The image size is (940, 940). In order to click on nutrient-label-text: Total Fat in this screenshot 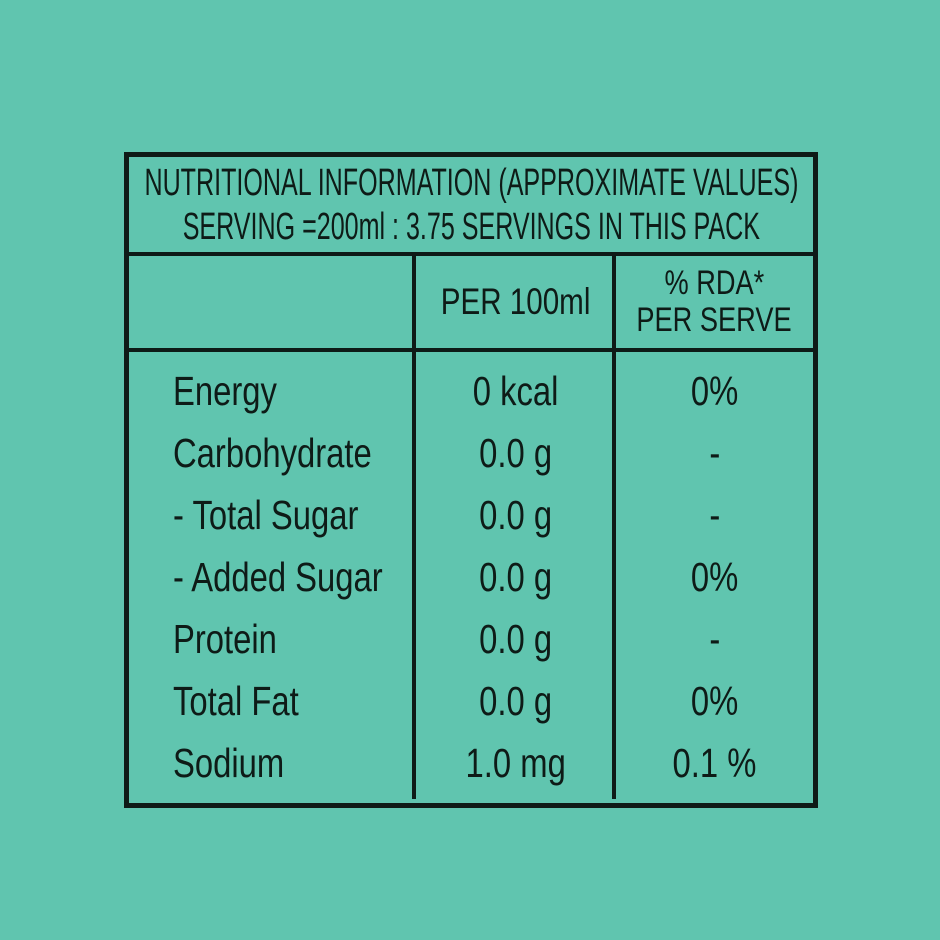, I will do `click(236, 700)`.